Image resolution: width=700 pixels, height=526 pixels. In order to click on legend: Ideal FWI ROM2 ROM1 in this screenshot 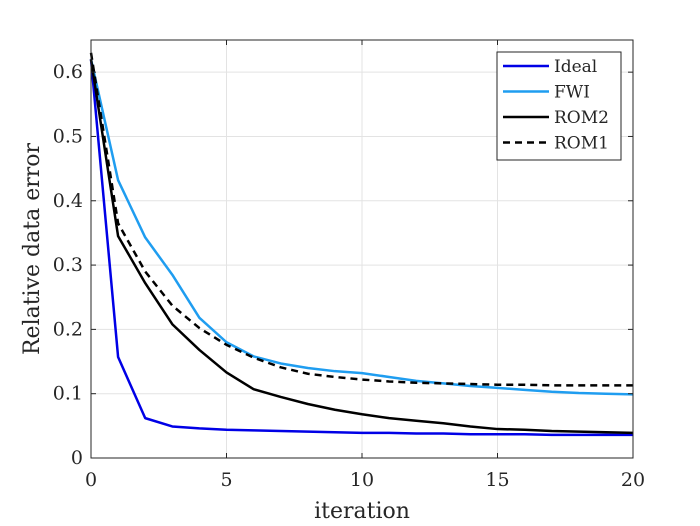, I will do `click(559, 106)`.